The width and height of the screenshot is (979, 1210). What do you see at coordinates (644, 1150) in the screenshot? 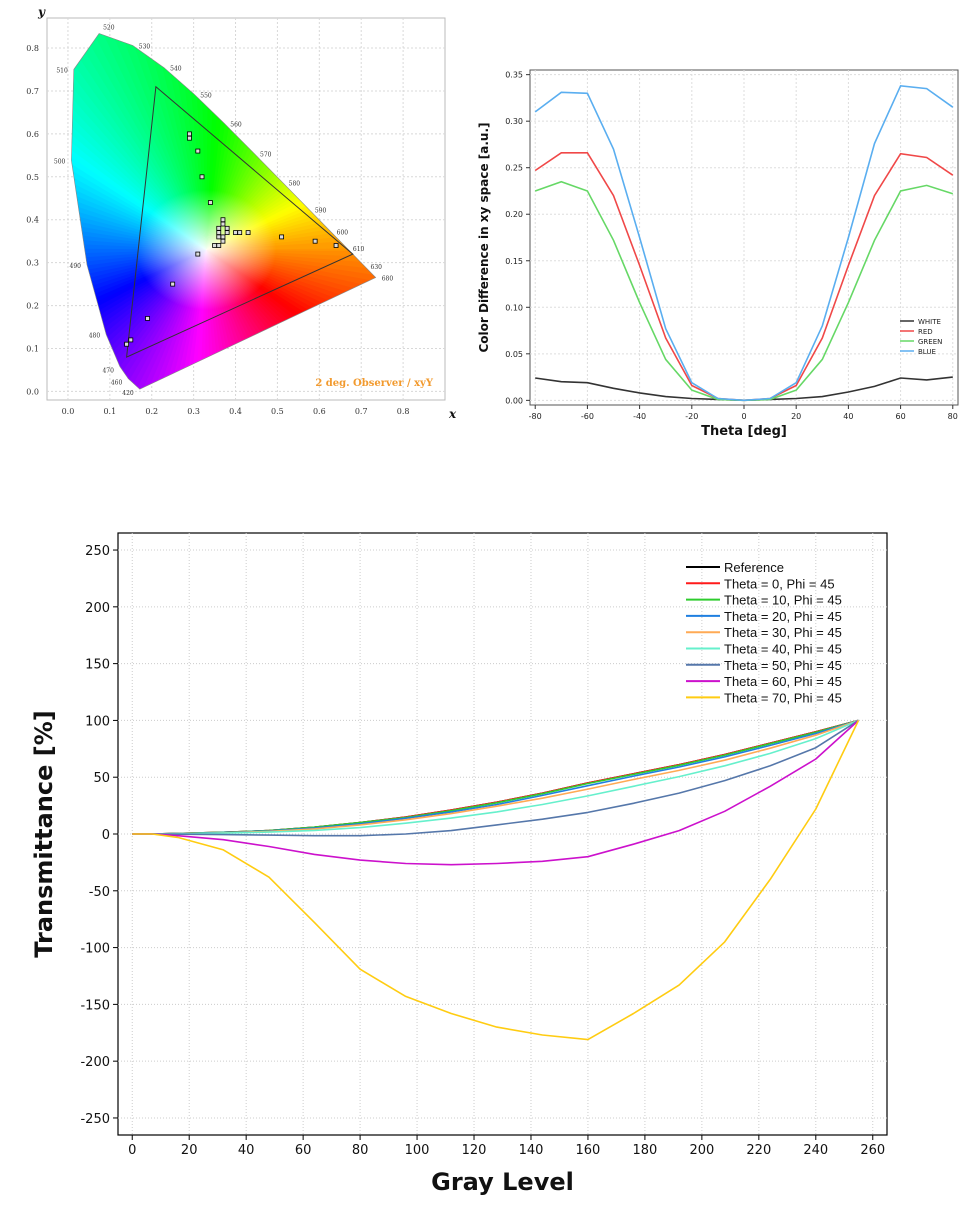
I see `x-tick-label: 180` at bounding box center [644, 1150].